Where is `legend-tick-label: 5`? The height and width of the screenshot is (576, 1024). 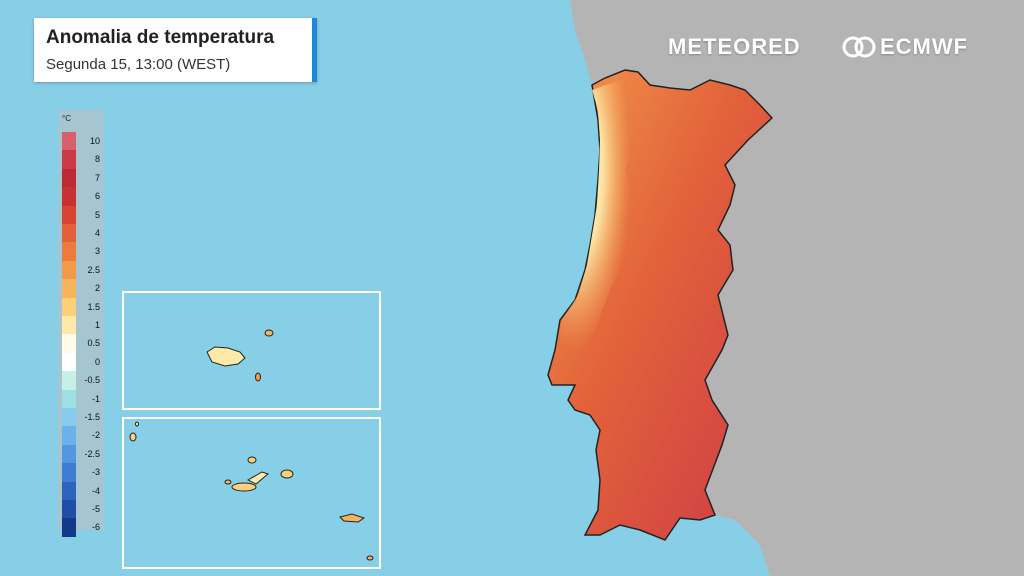
legend-tick-label: 5 is located at coordinates (97, 214).